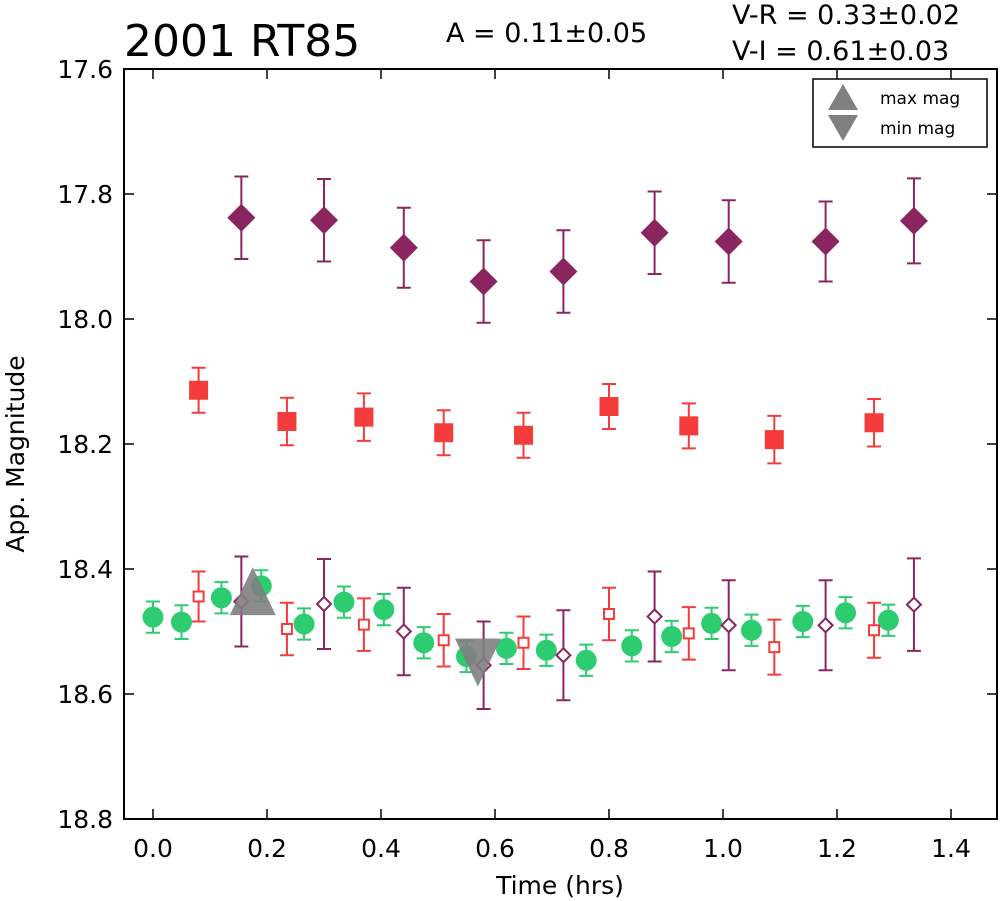 This screenshot has width=1000, height=901. Describe the element at coordinates (85, 194) in the screenshot. I see `y-tick-label: 17.8` at that location.